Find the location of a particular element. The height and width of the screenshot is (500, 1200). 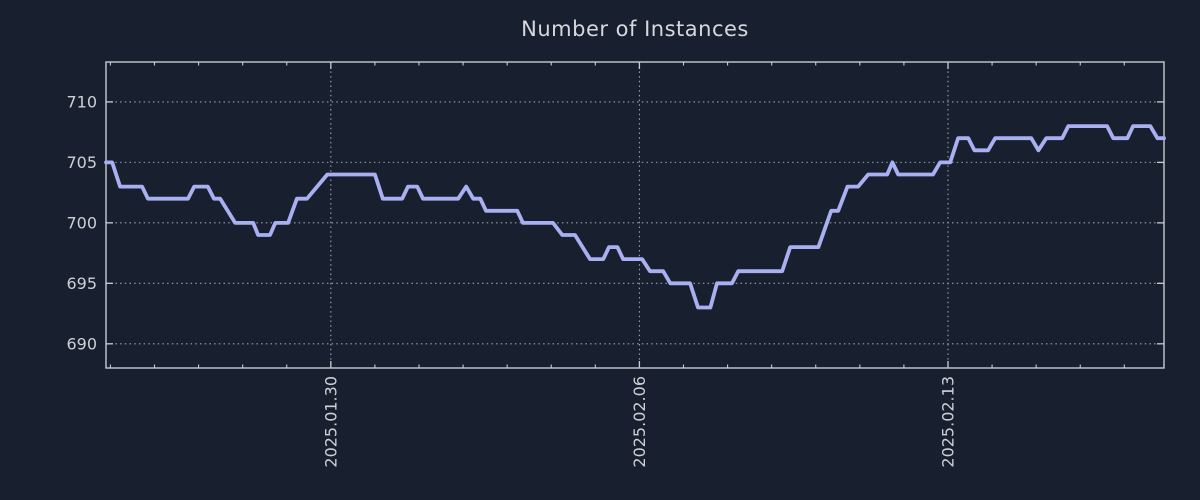

chart-title: Number of Instances is located at coordinates (635, 29).